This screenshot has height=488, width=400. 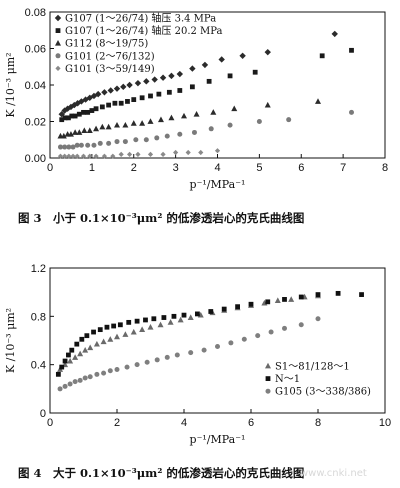 What do you see at coordinates (110, 56) in the screenshot?
I see `legend-entry: G101 (2～76/132)` at bounding box center [110, 56].